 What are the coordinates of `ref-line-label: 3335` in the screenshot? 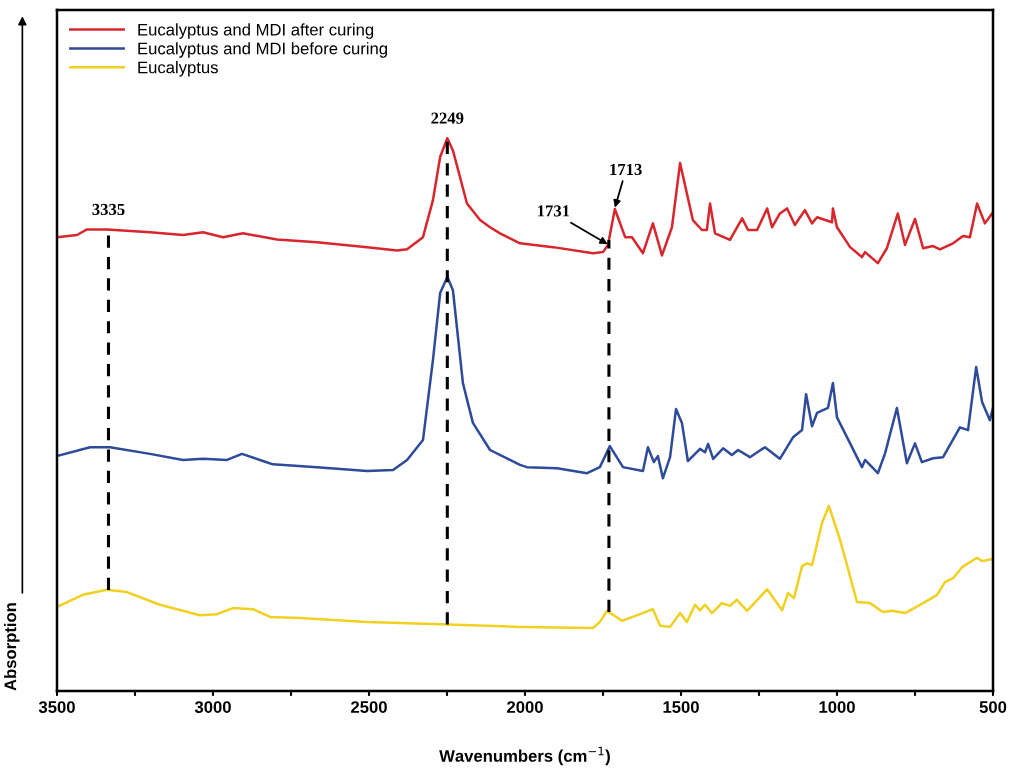 It's located at (108, 209).